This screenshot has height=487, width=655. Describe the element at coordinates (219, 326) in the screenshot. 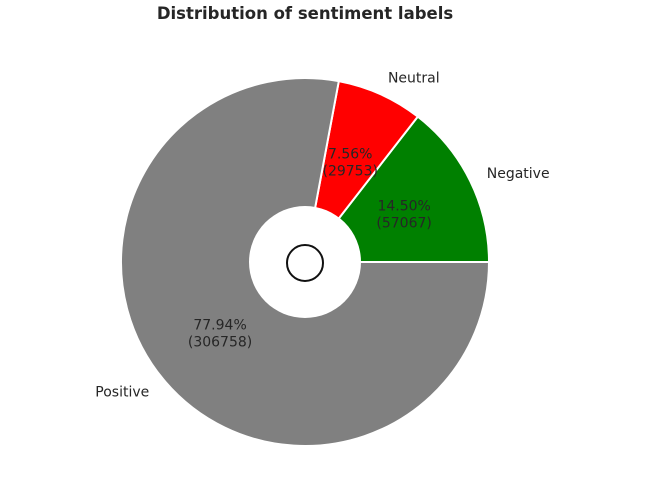

I see `percent-label-positive: 77.94%` at that location.